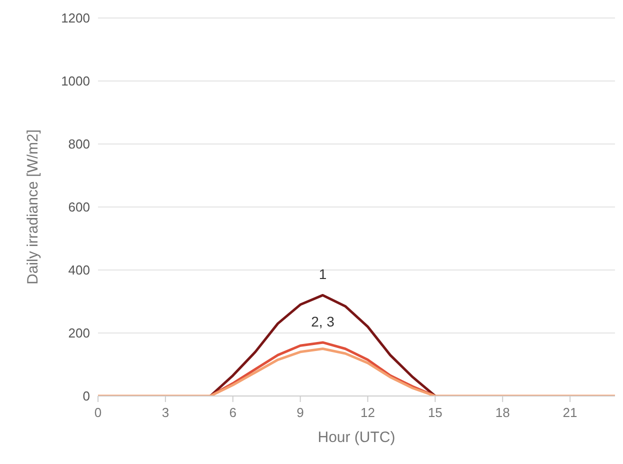 This screenshot has height=464, width=623. I want to click on x-tick-label: 15, so click(435, 412).